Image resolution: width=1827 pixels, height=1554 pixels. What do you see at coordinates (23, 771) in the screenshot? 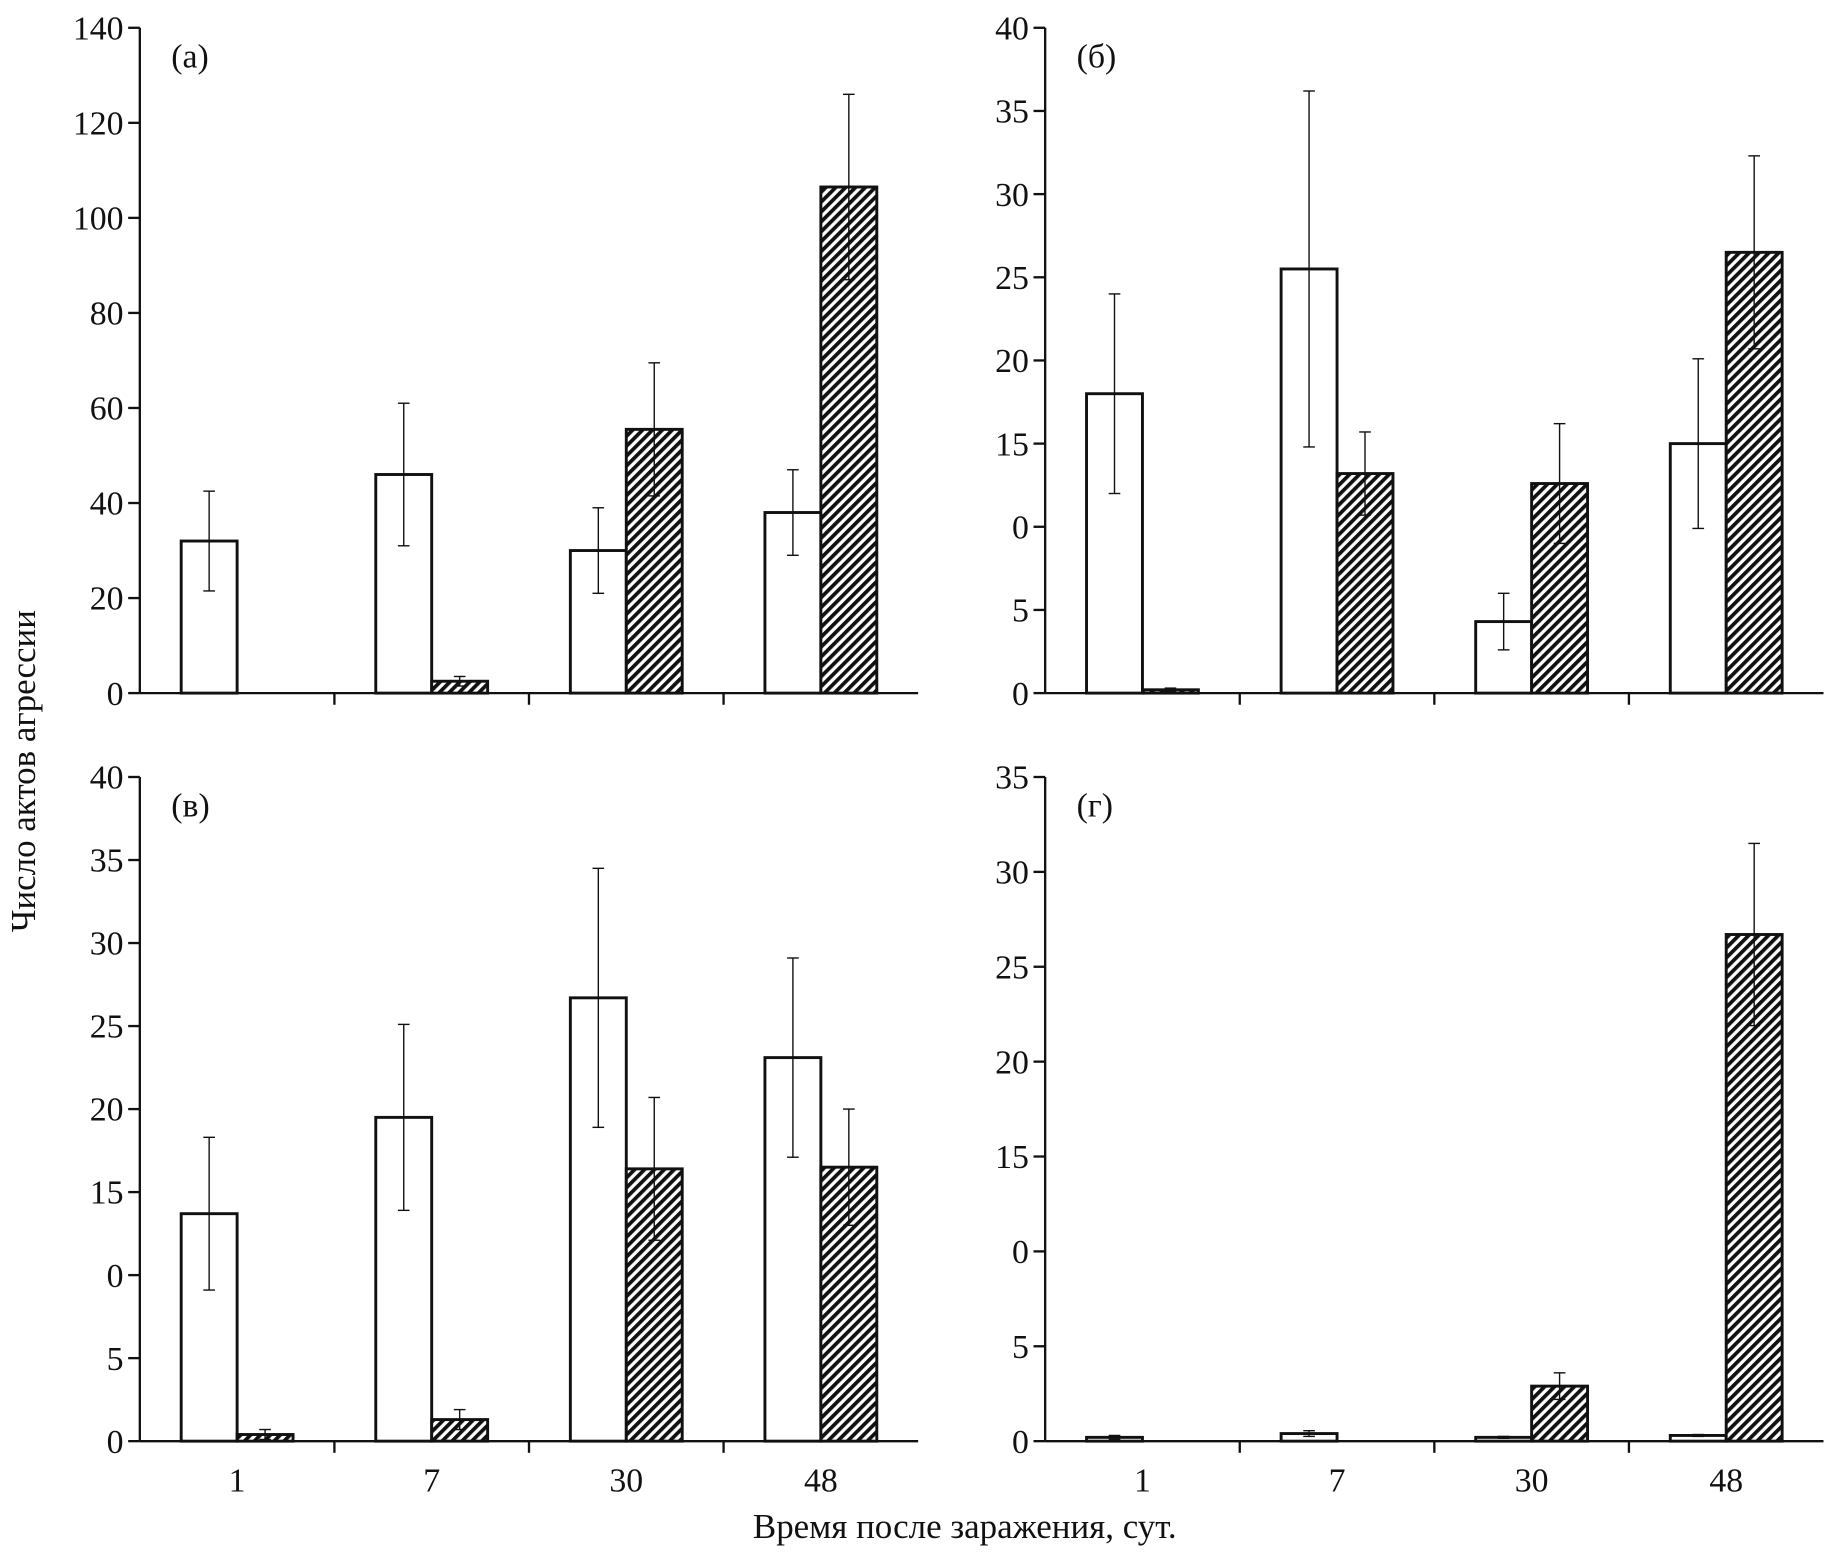
I see `y-axis-label: Число актов агрессии` at bounding box center [23, 771].